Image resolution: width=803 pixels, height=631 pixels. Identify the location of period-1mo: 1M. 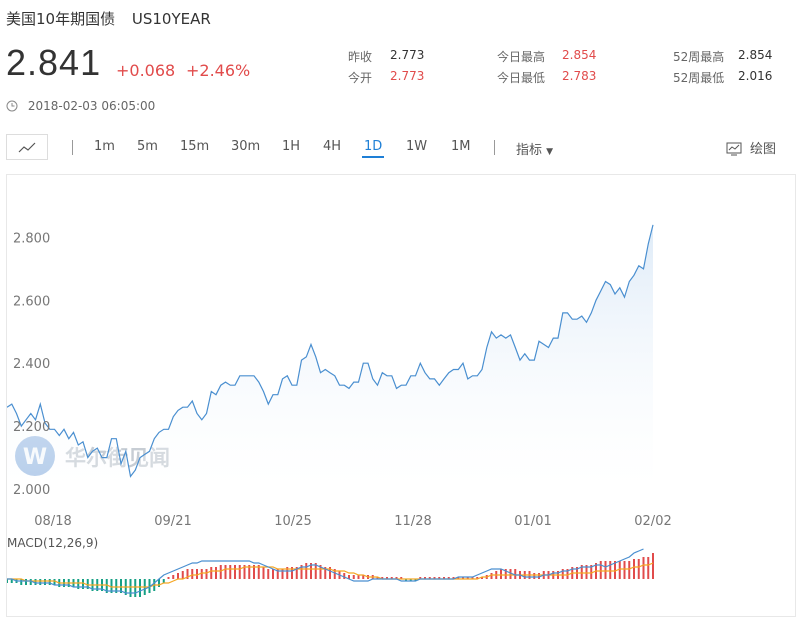
(461, 146).